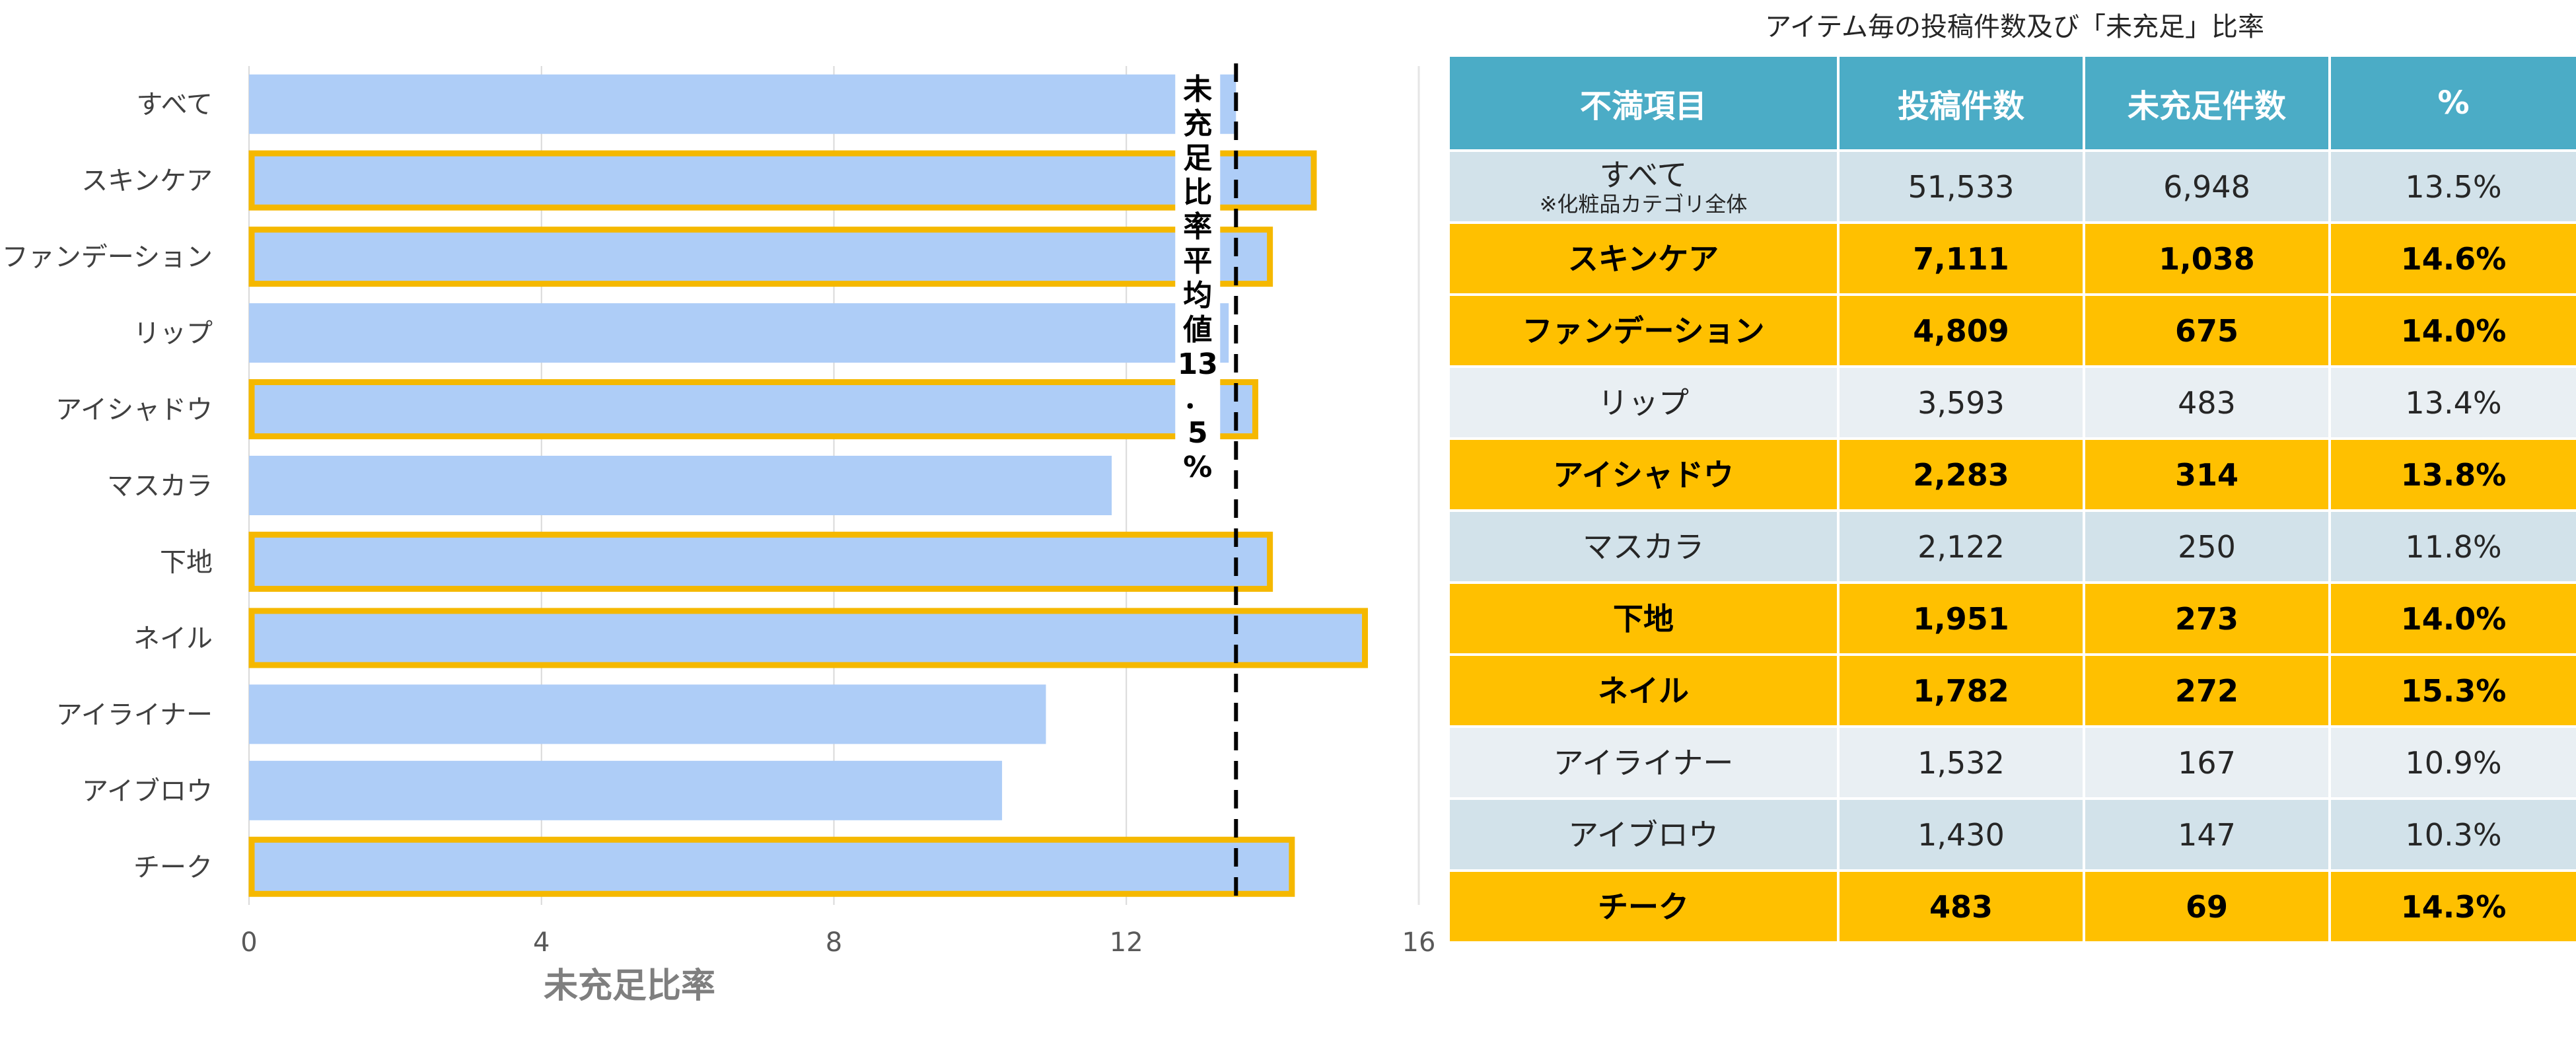  Describe the element at coordinates (1197, 261) in the screenshot. I see `average-label-char: 平` at that location.